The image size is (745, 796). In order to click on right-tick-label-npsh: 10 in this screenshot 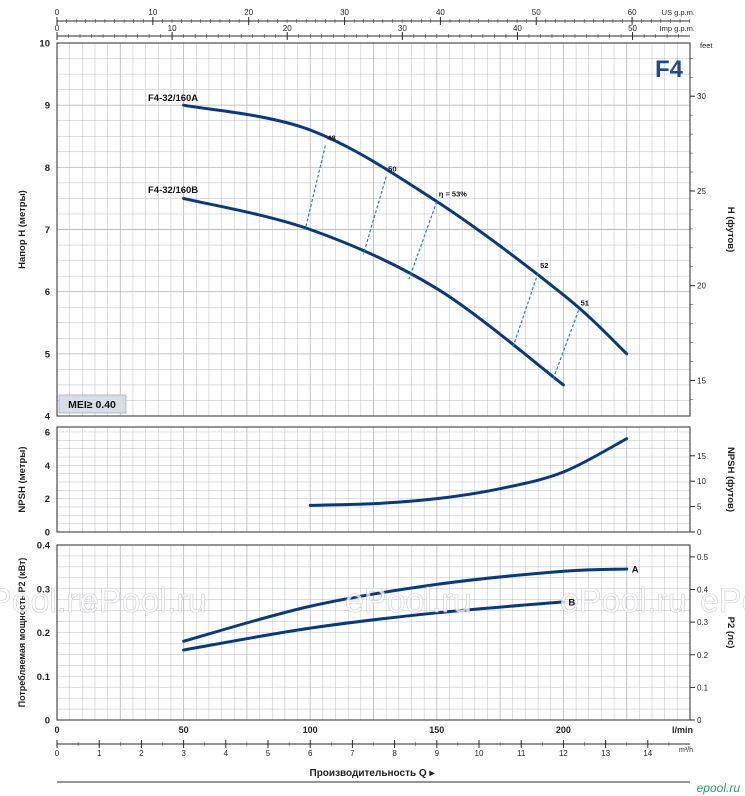, I will do `click(701, 481)`.